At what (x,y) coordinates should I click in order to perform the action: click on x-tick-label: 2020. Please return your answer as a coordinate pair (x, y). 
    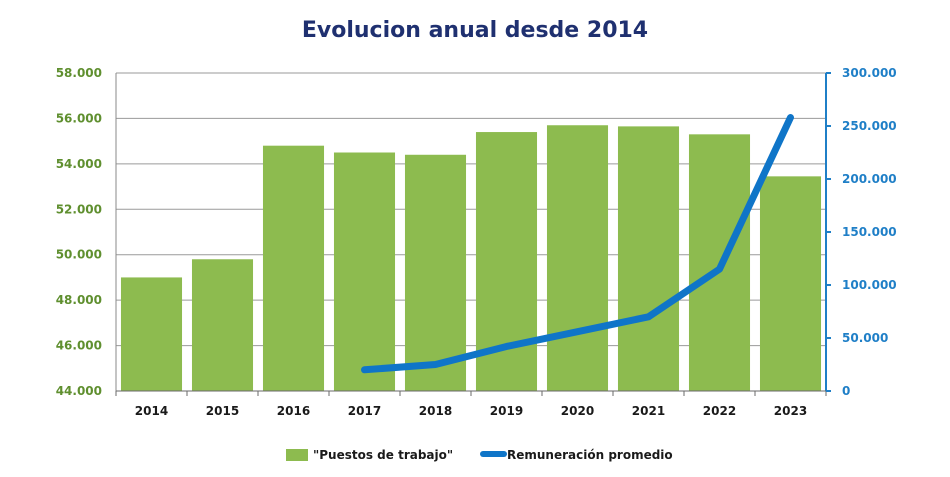
    Looking at the image, I should click on (577, 411).